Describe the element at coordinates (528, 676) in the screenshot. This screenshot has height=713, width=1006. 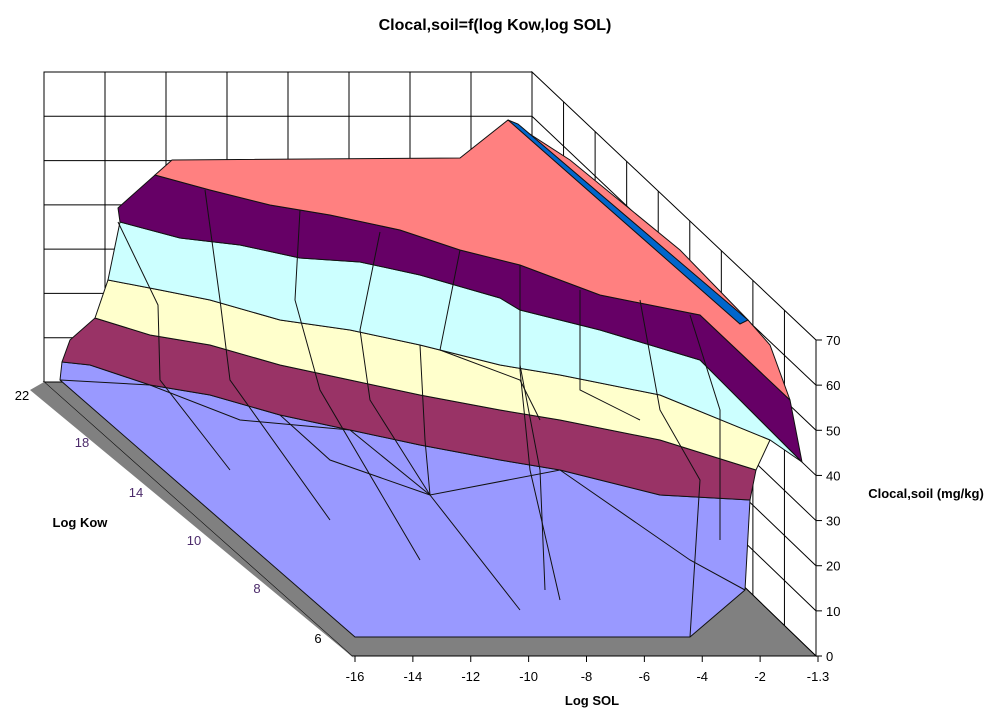
I see `x-tick-label: -10` at that location.